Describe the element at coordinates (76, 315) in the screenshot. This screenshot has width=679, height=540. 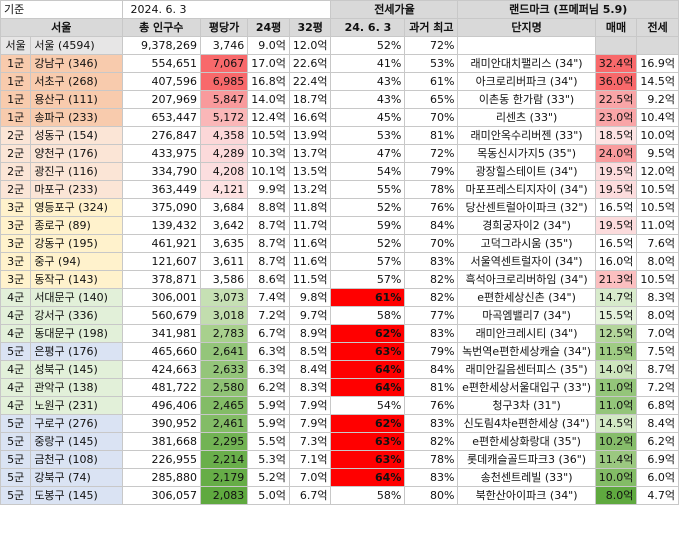
I see `district-cell: 강서구 (336)` at that location.